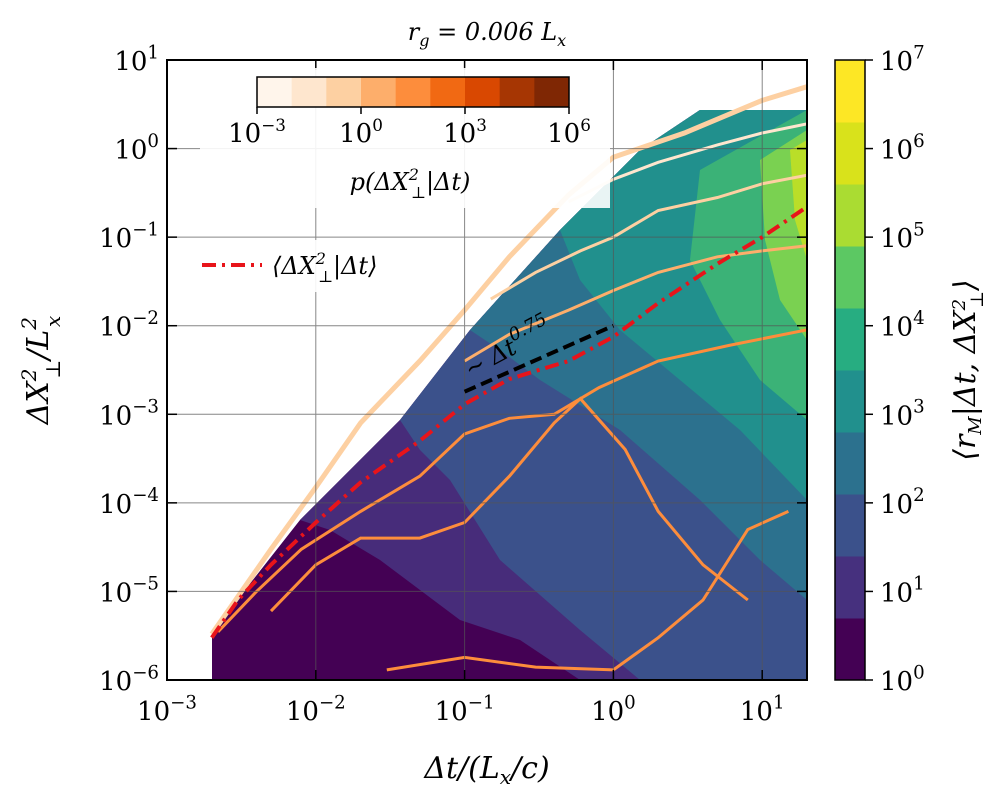 Image resolution: width=996 pixels, height=799 pixels. I want to click on x-tick-label: 10⁻¹, so click(465, 709).